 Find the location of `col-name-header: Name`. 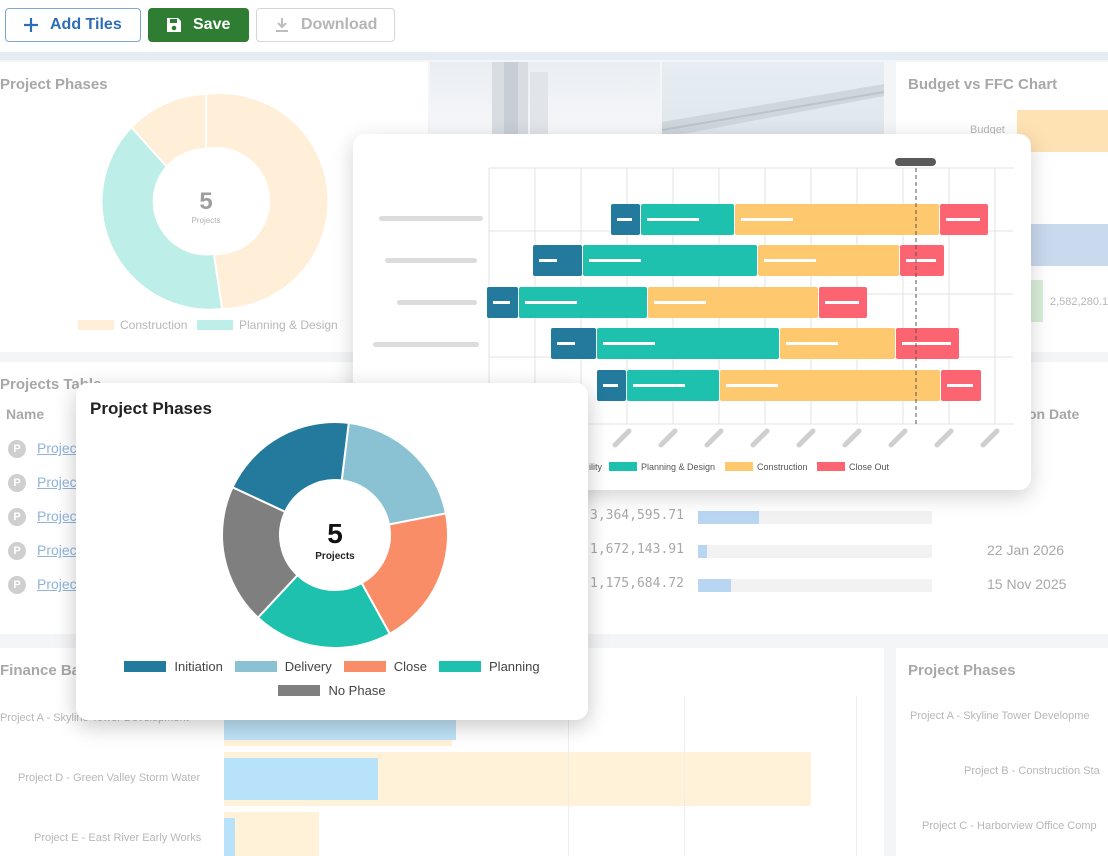

col-name-header: Name is located at coordinates (25, 414).